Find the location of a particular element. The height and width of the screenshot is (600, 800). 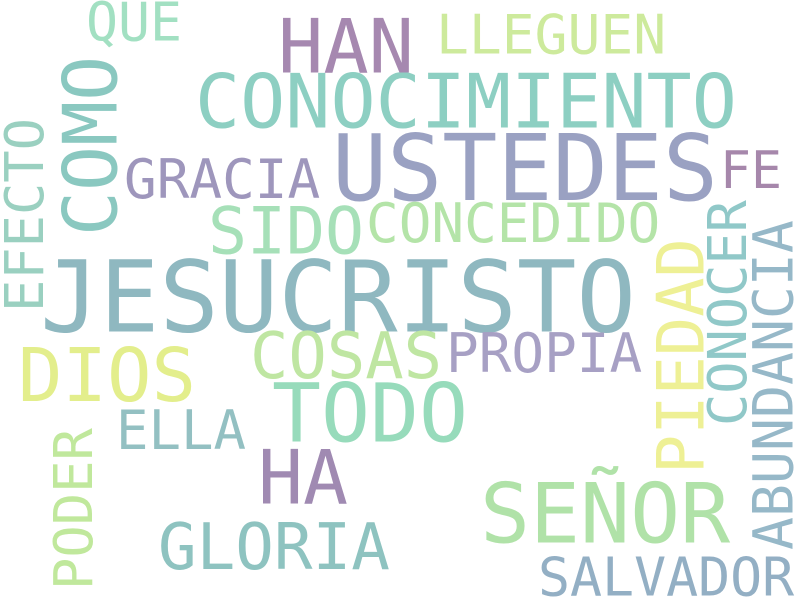

word-abundancia: ABUNDANCIA is located at coordinates (770, 385).